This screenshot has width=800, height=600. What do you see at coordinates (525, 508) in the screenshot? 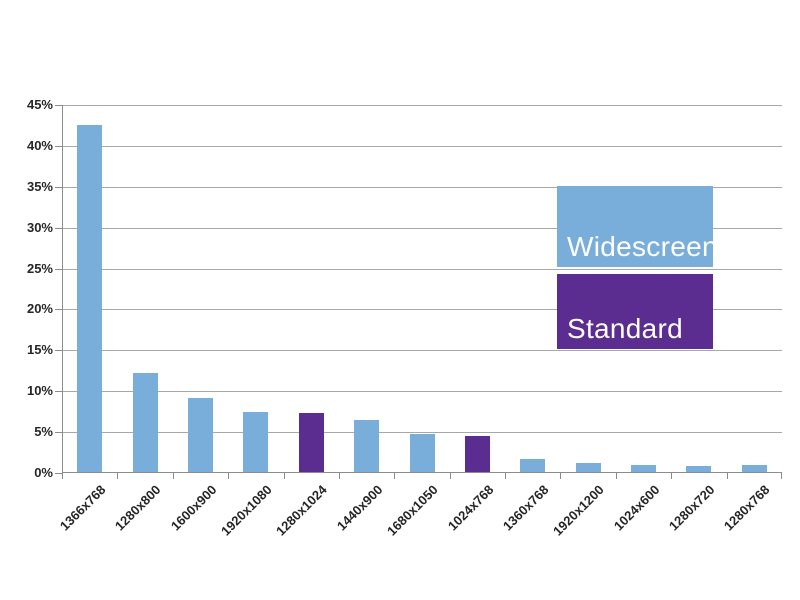
I see `x-category-label: 1360x768` at bounding box center [525, 508].